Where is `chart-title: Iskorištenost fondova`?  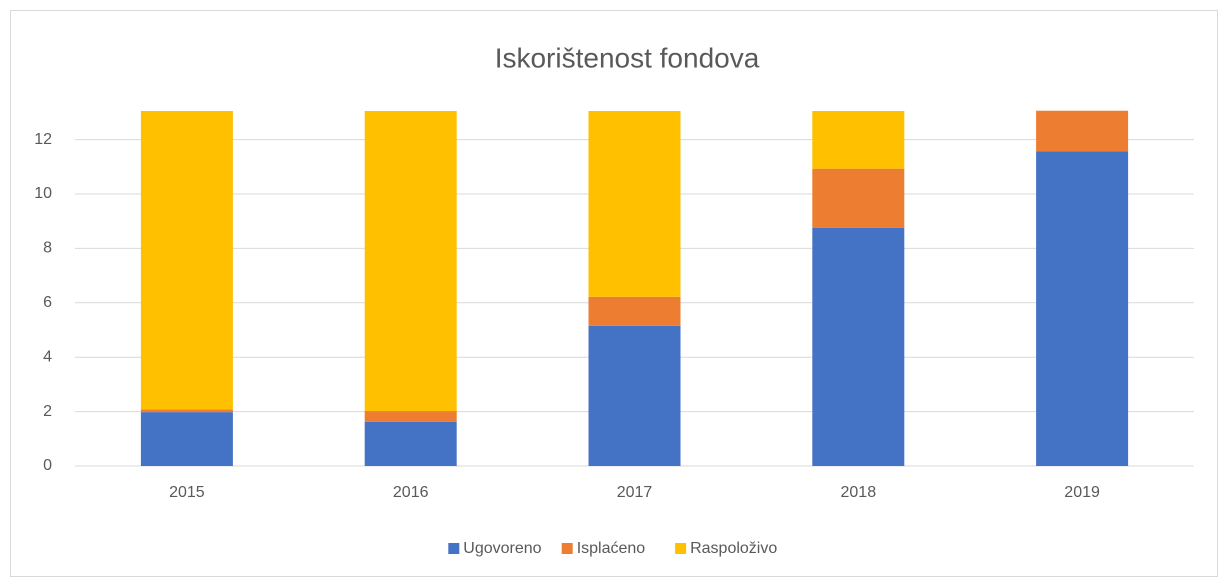 chart-title: Iskorištenost fondova is located at coordinates (627, 57).